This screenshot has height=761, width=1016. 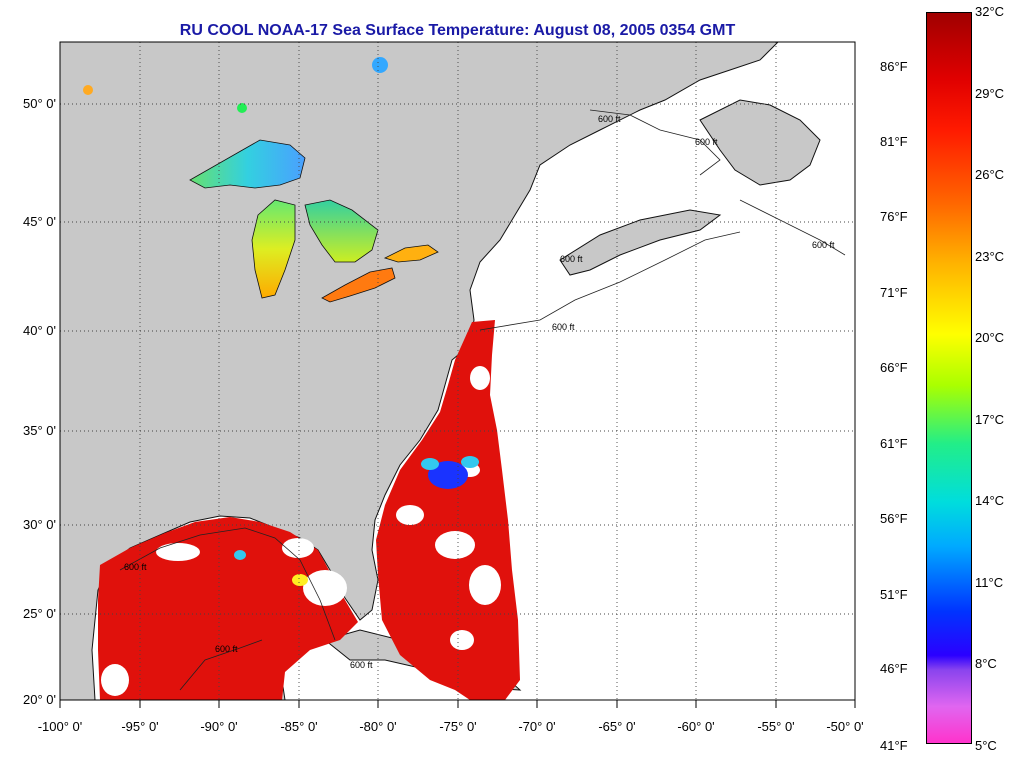 What do you see at coordinates (140, 726) in the screenshot?
I see `lon-label: -95° 0'` at bounding box center [140, 726].